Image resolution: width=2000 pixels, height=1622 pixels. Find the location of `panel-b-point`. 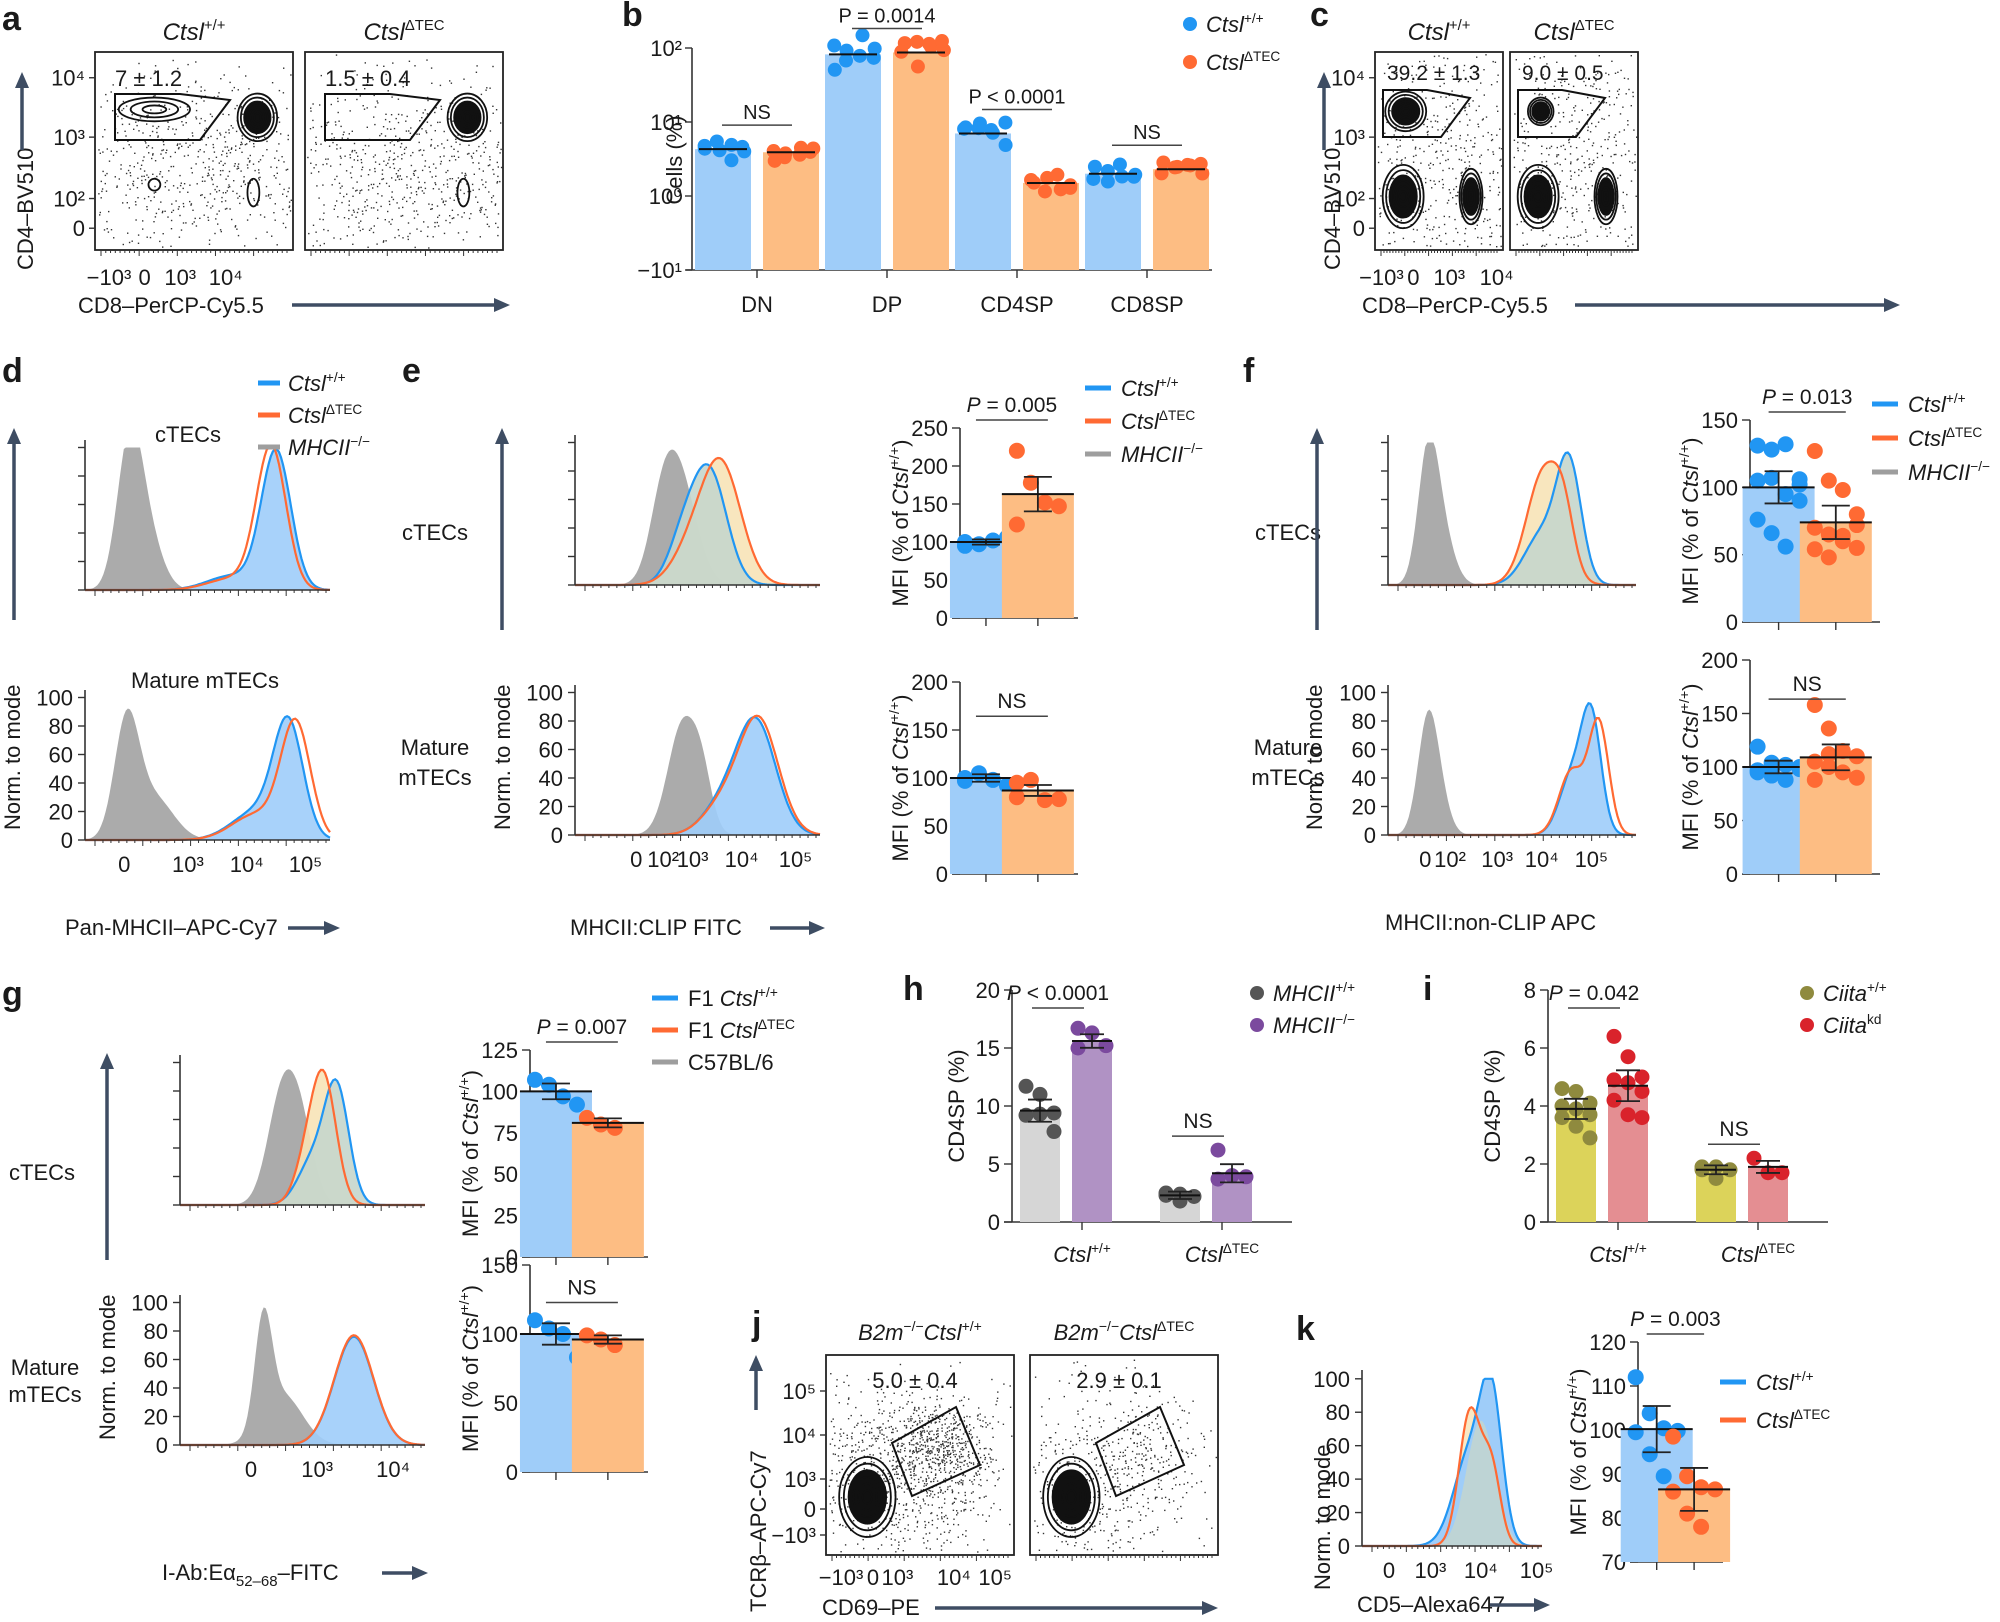

panel-b-point is located at coordinates (929, 43).